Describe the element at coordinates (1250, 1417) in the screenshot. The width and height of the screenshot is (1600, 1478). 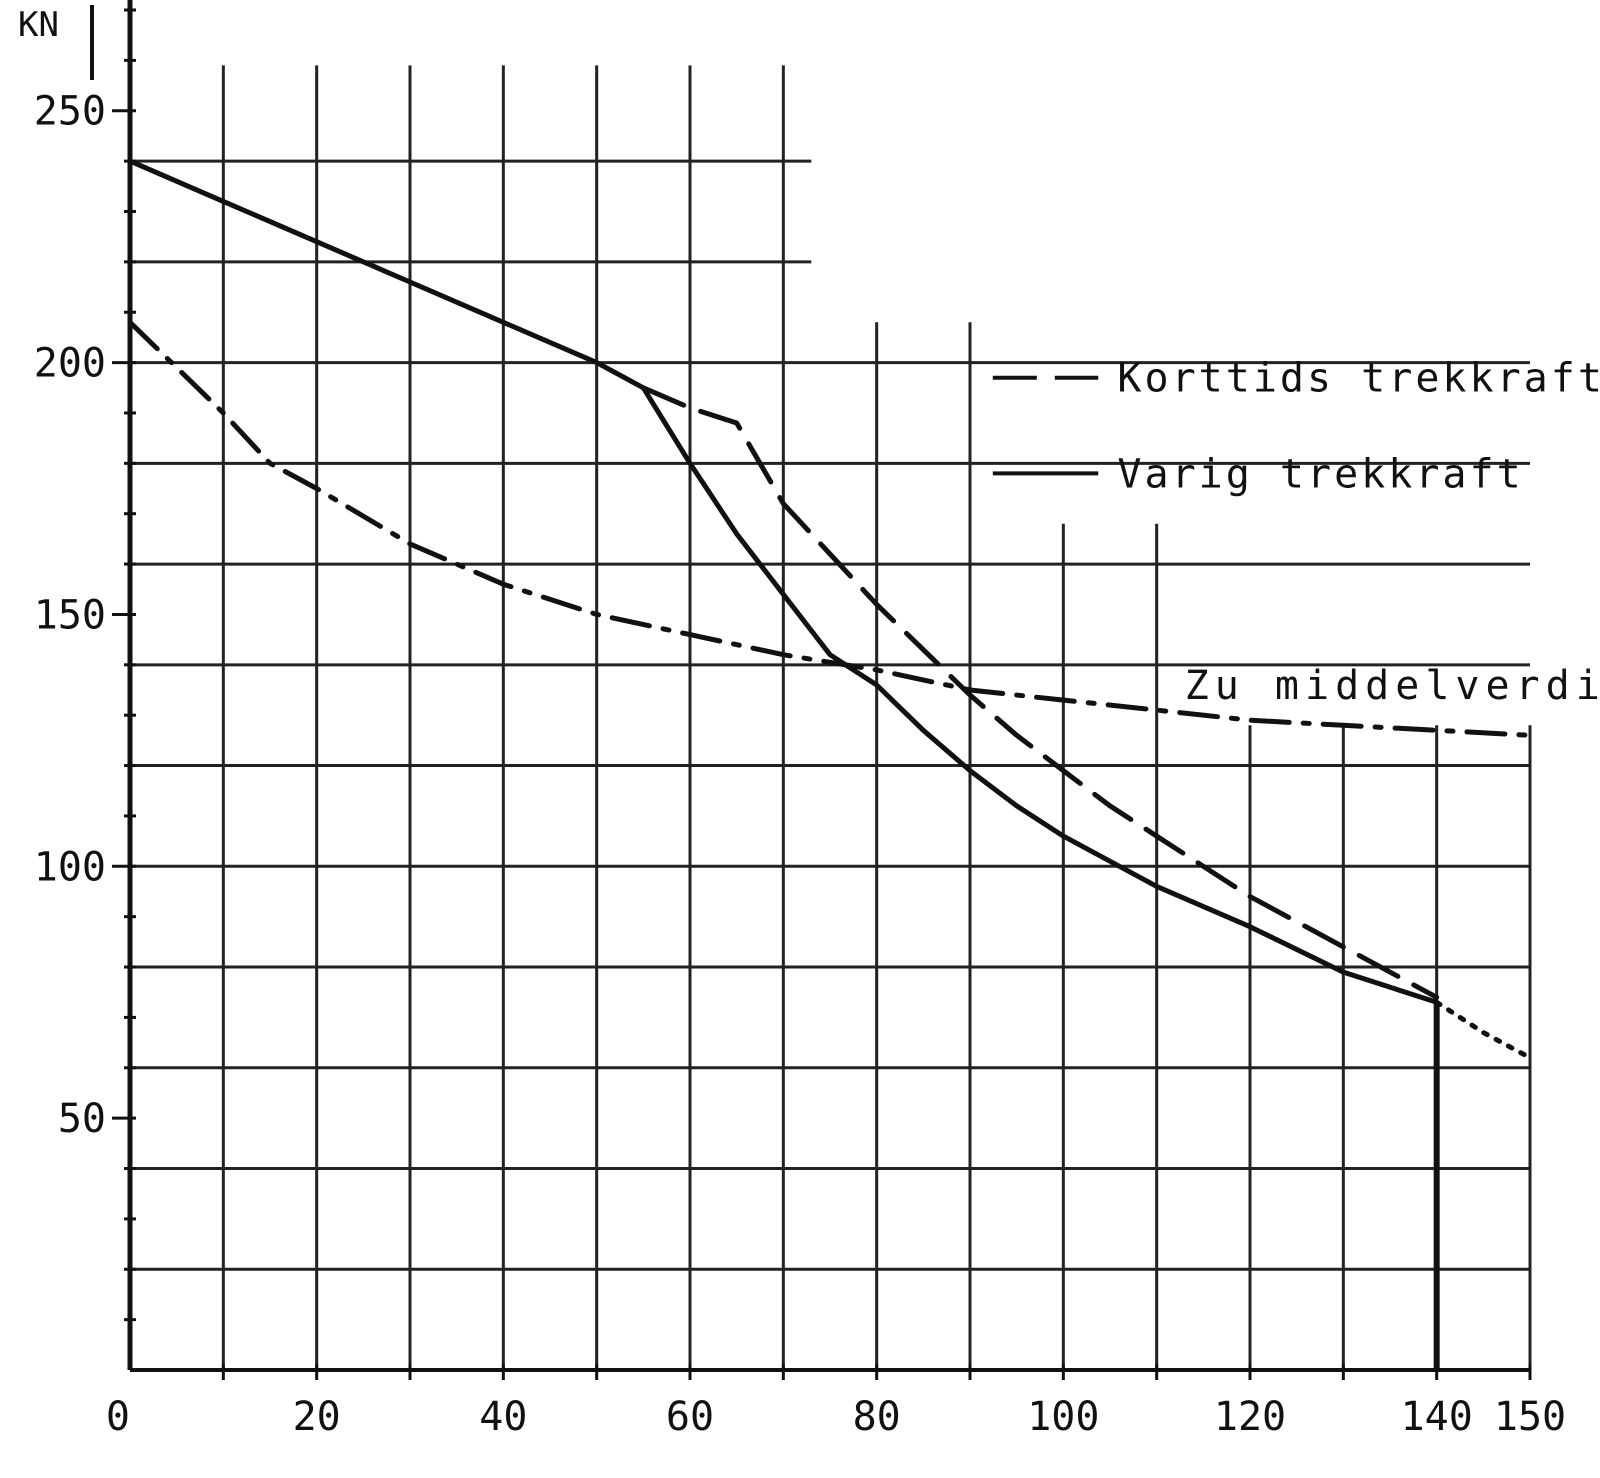
I see `x-tick-label: 120` at that location.